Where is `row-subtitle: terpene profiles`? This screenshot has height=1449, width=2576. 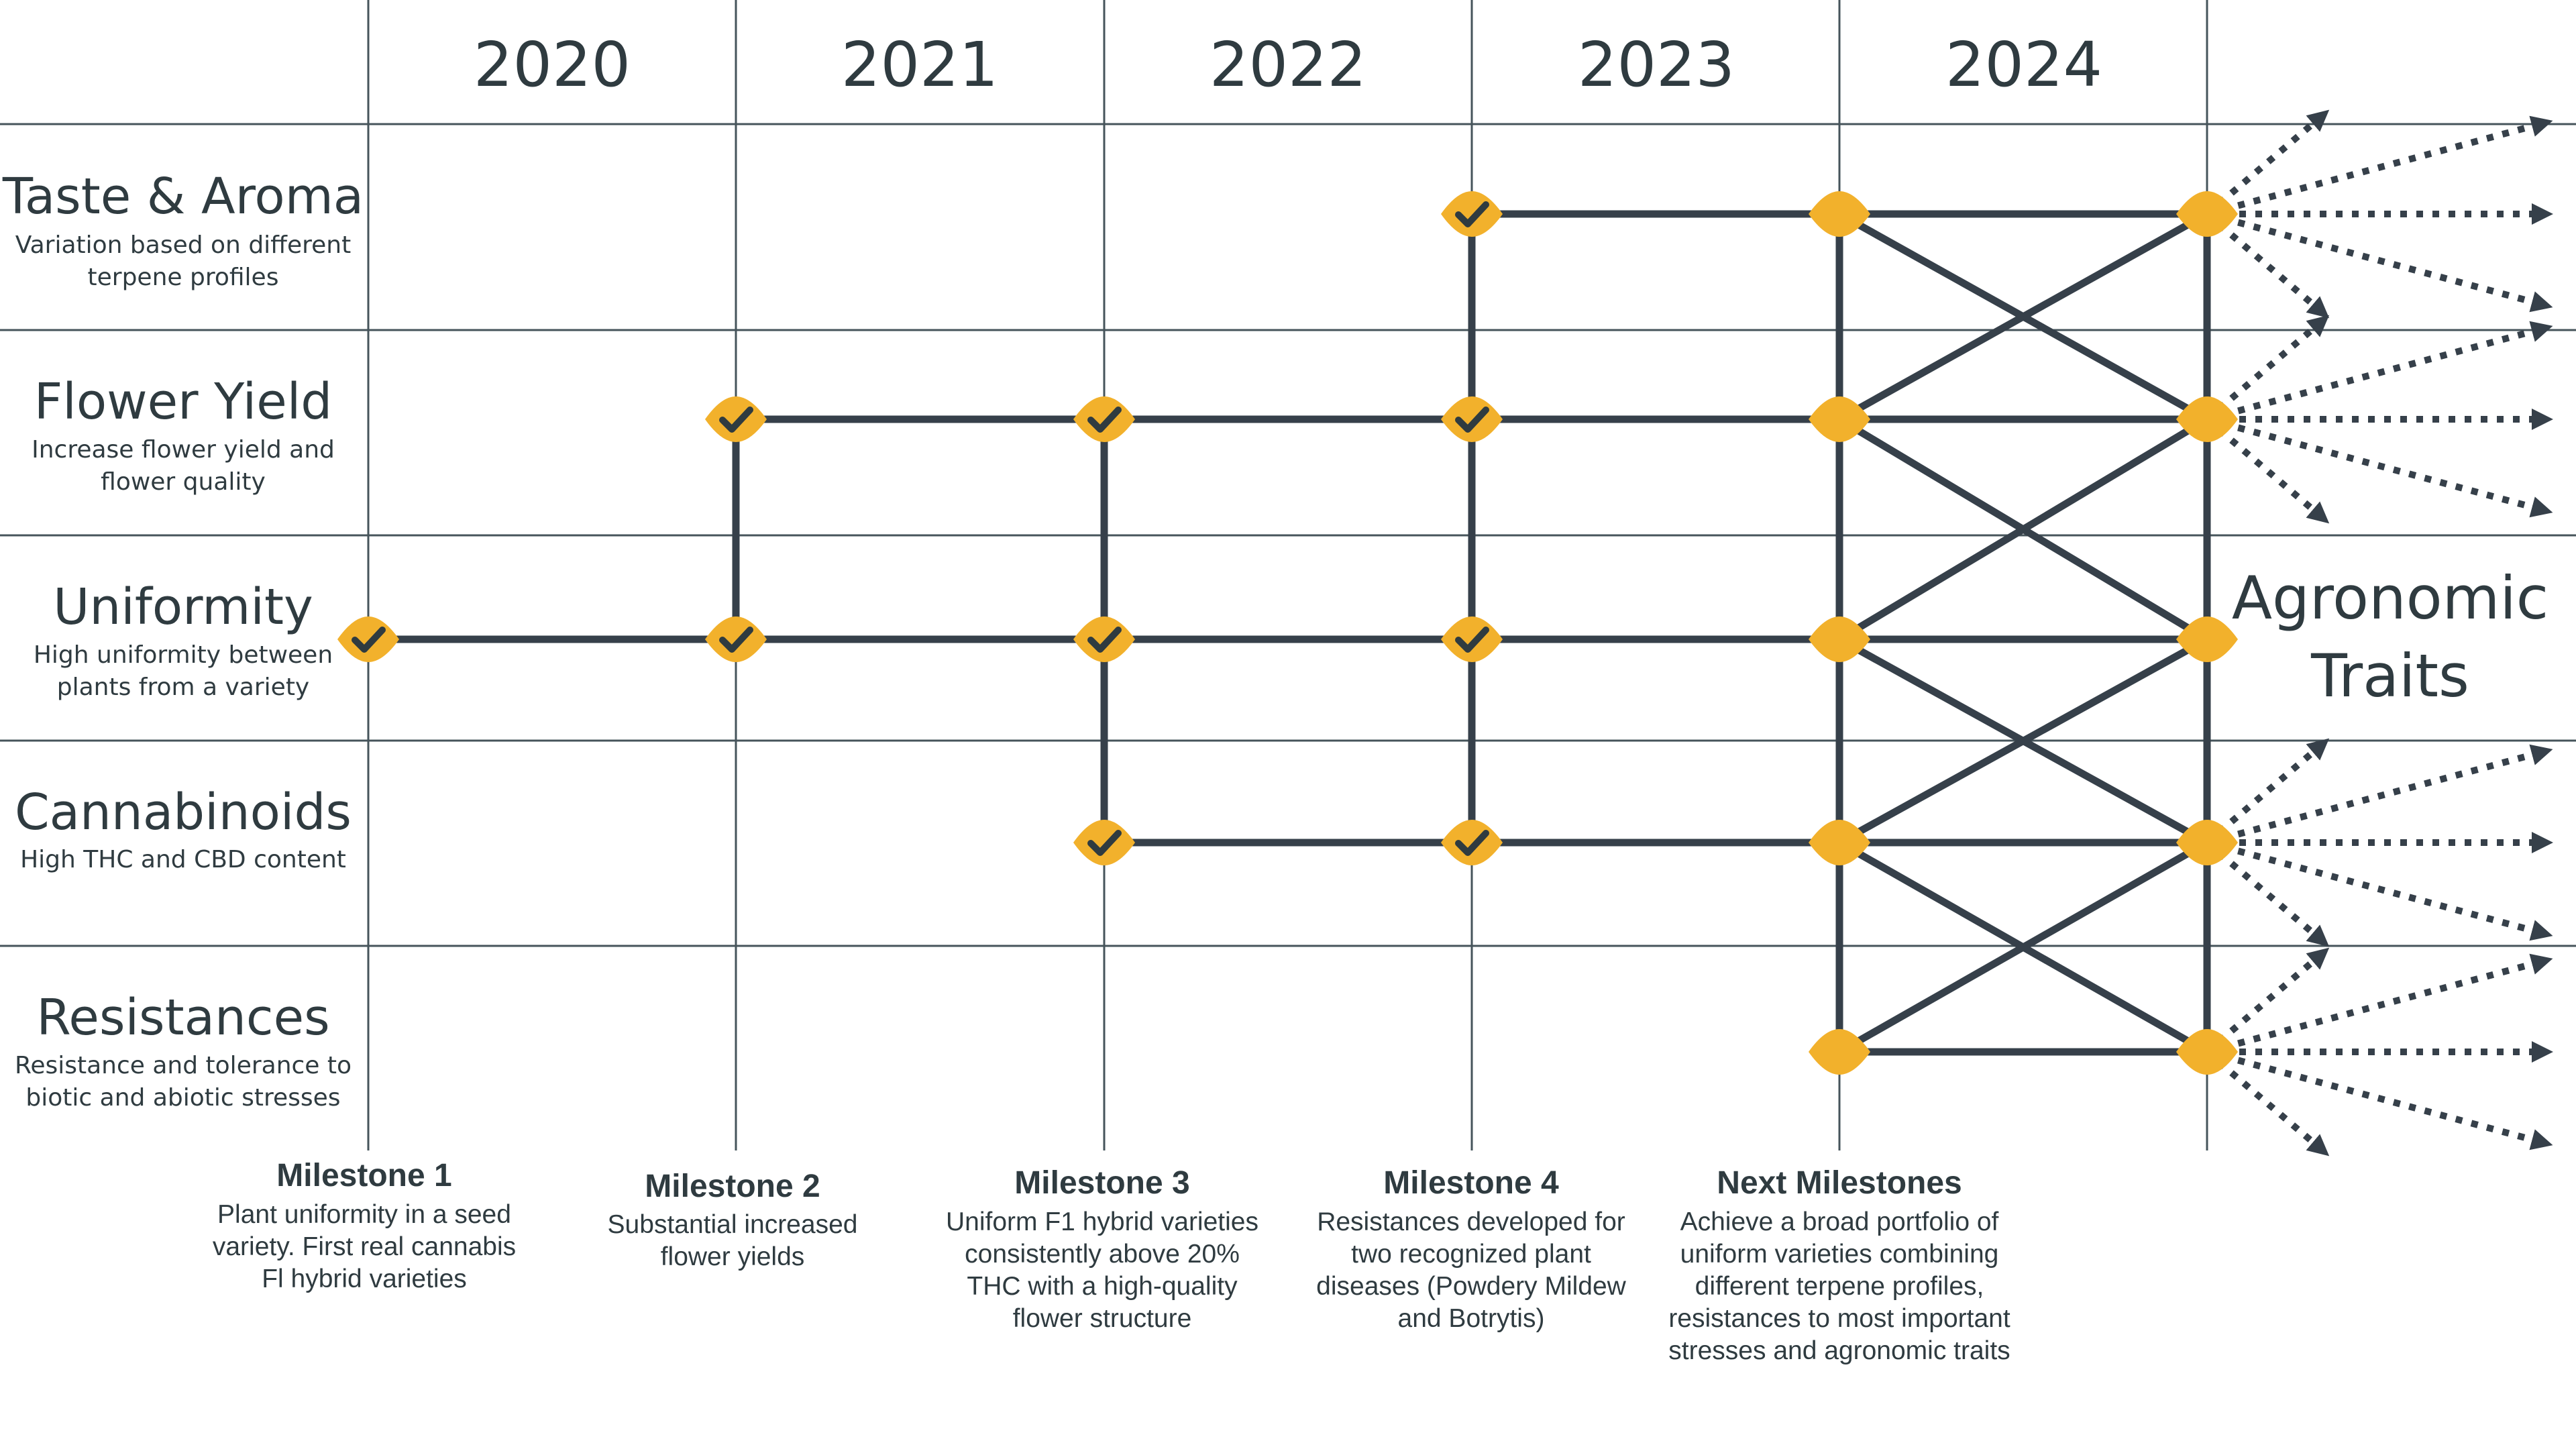
row-subtitle: terpene profiles is located at coordinates (183, 277).